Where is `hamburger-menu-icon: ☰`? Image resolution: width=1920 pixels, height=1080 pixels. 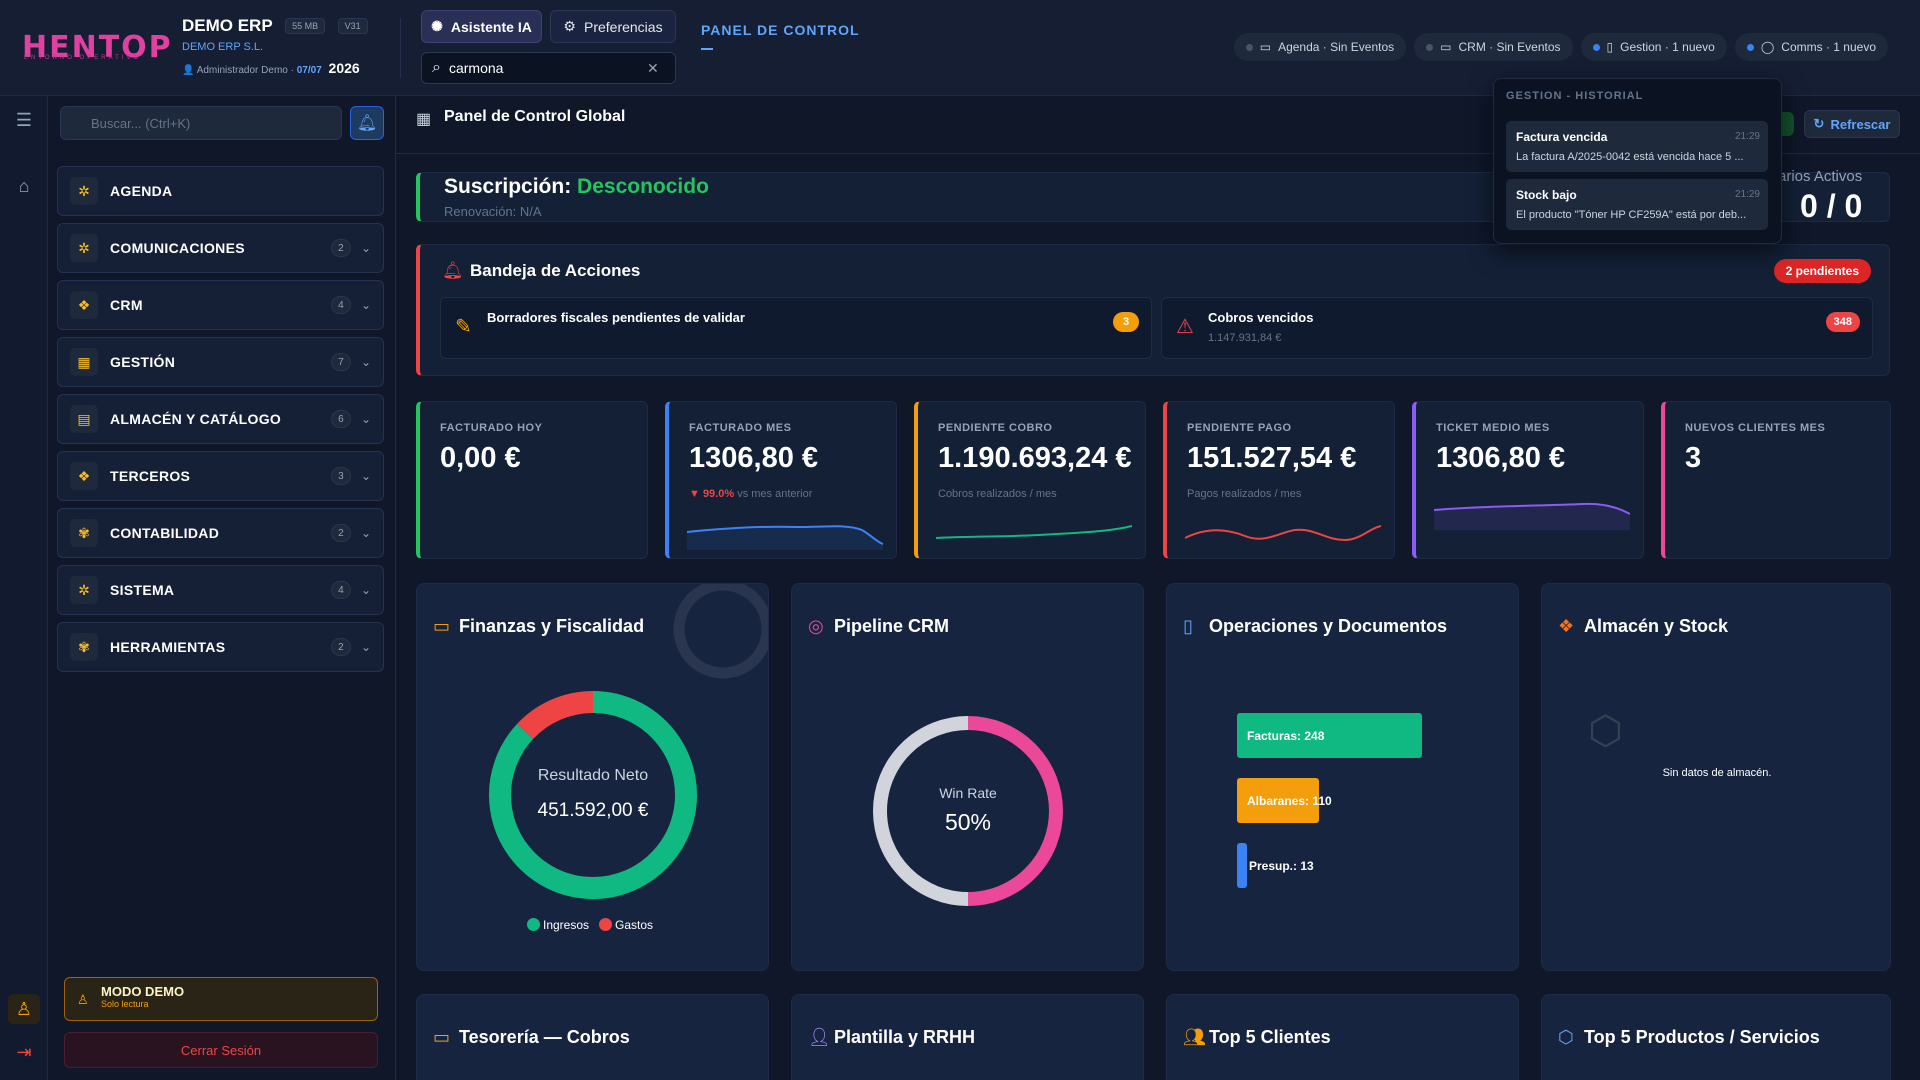
hamburger-menu-icon: ☰ is located at coordinates (24, 120).